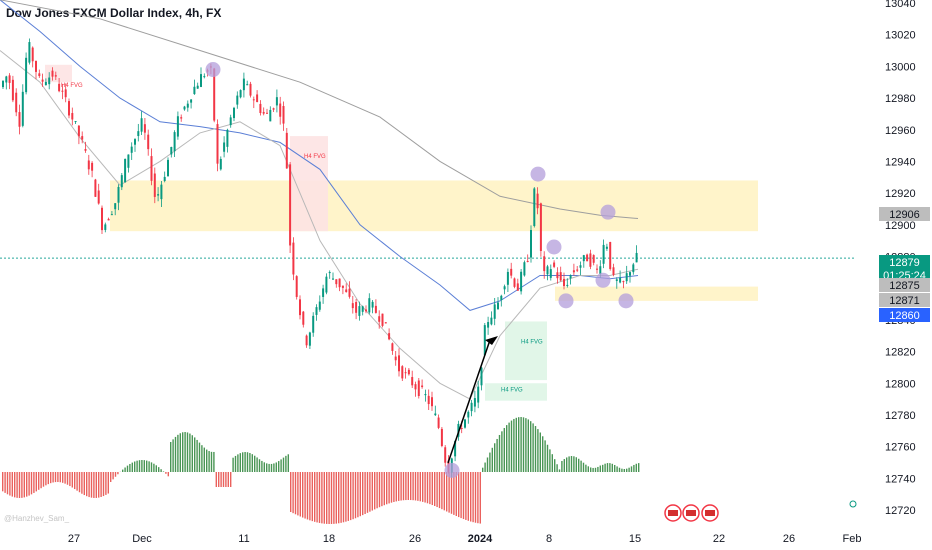 This screenshot has height=550, width=932. What do you see at coordinates (789, 539) in the screenshot?
I see `x-tick-label: 26` at bounding box center [789, 539].